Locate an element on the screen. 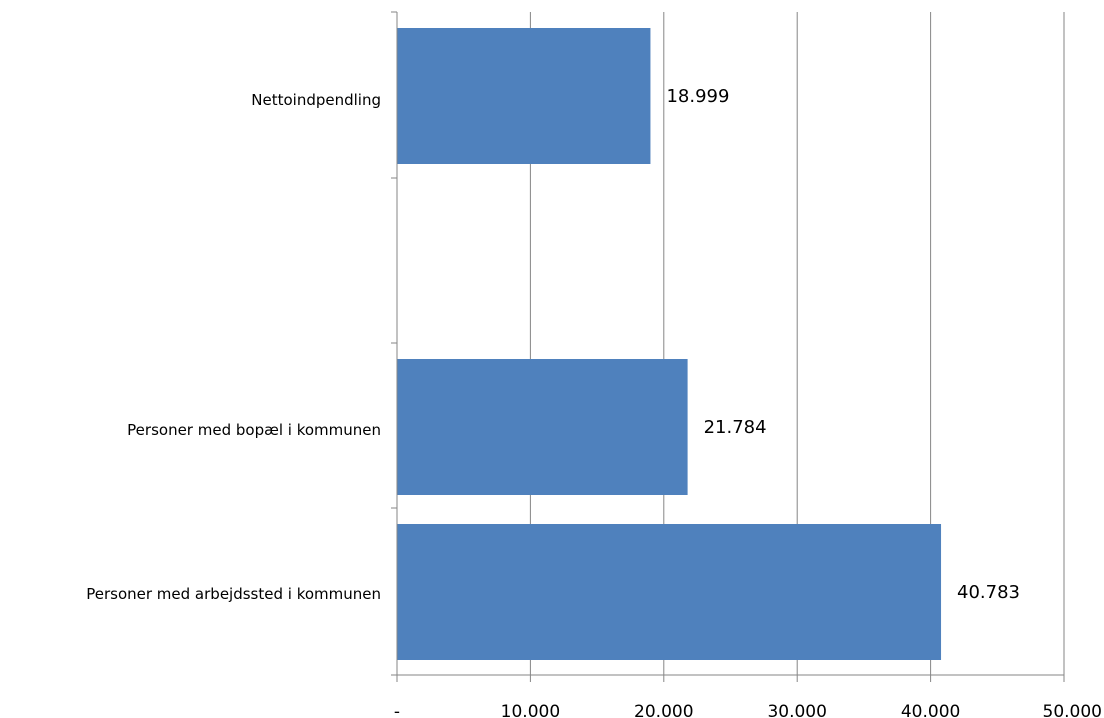 This screenshot has width=1104, height=718. data-label: 21.784 is located at coordinates (735, 427).